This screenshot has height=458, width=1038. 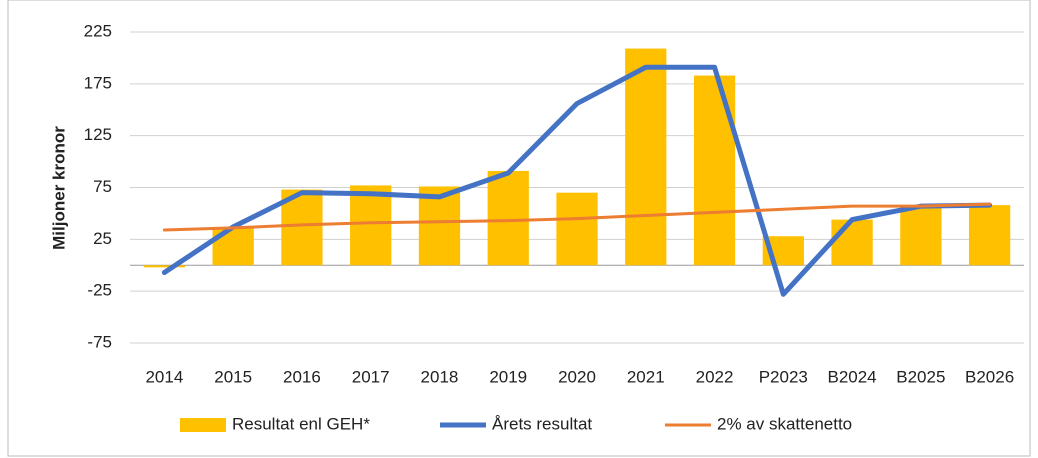 What do you see at coordinates (164, 376) in the screenshot?
I see `x-tick-label: 2014` at bounding box center [164, 376].